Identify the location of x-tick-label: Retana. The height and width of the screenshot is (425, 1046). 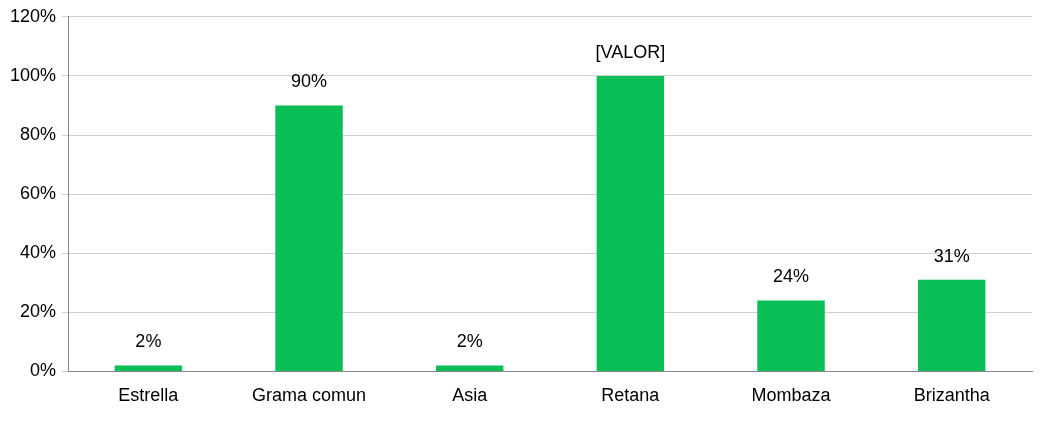
(631, 395).